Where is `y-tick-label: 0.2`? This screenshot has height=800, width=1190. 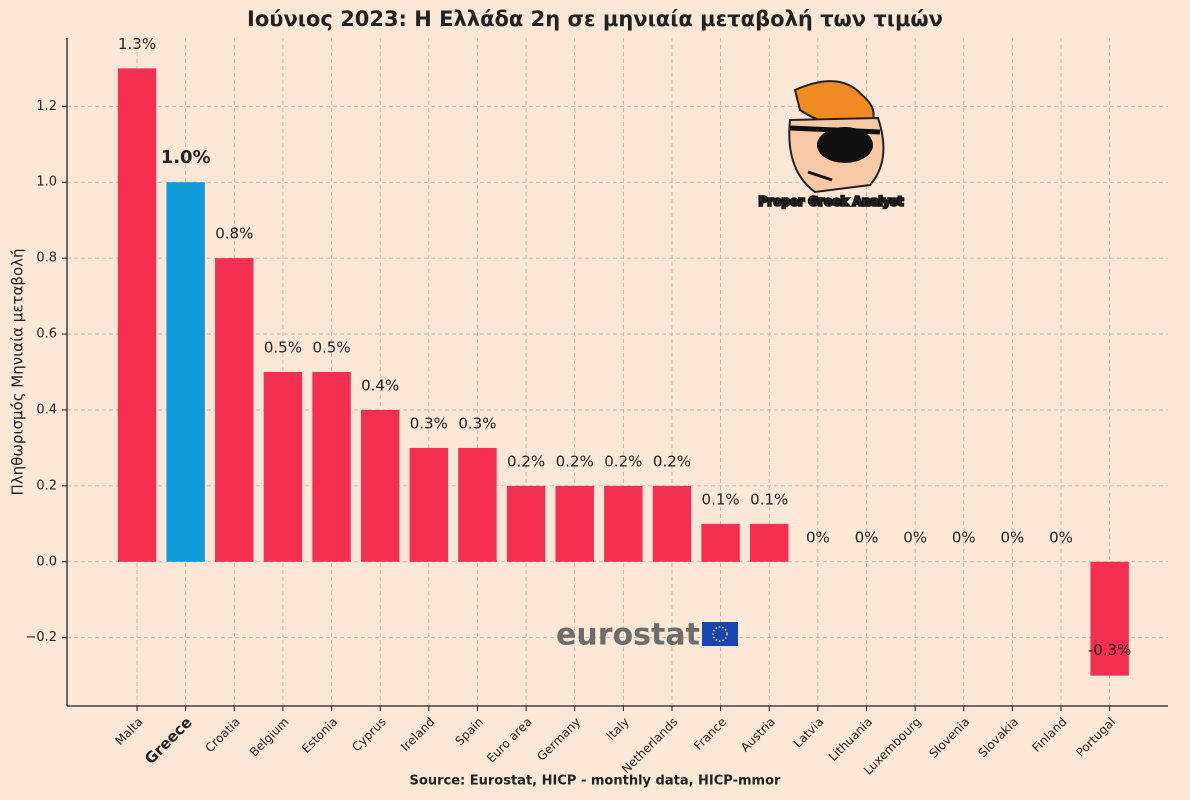
y-tick-label: 0.2 is located at coordinates (46, 485).